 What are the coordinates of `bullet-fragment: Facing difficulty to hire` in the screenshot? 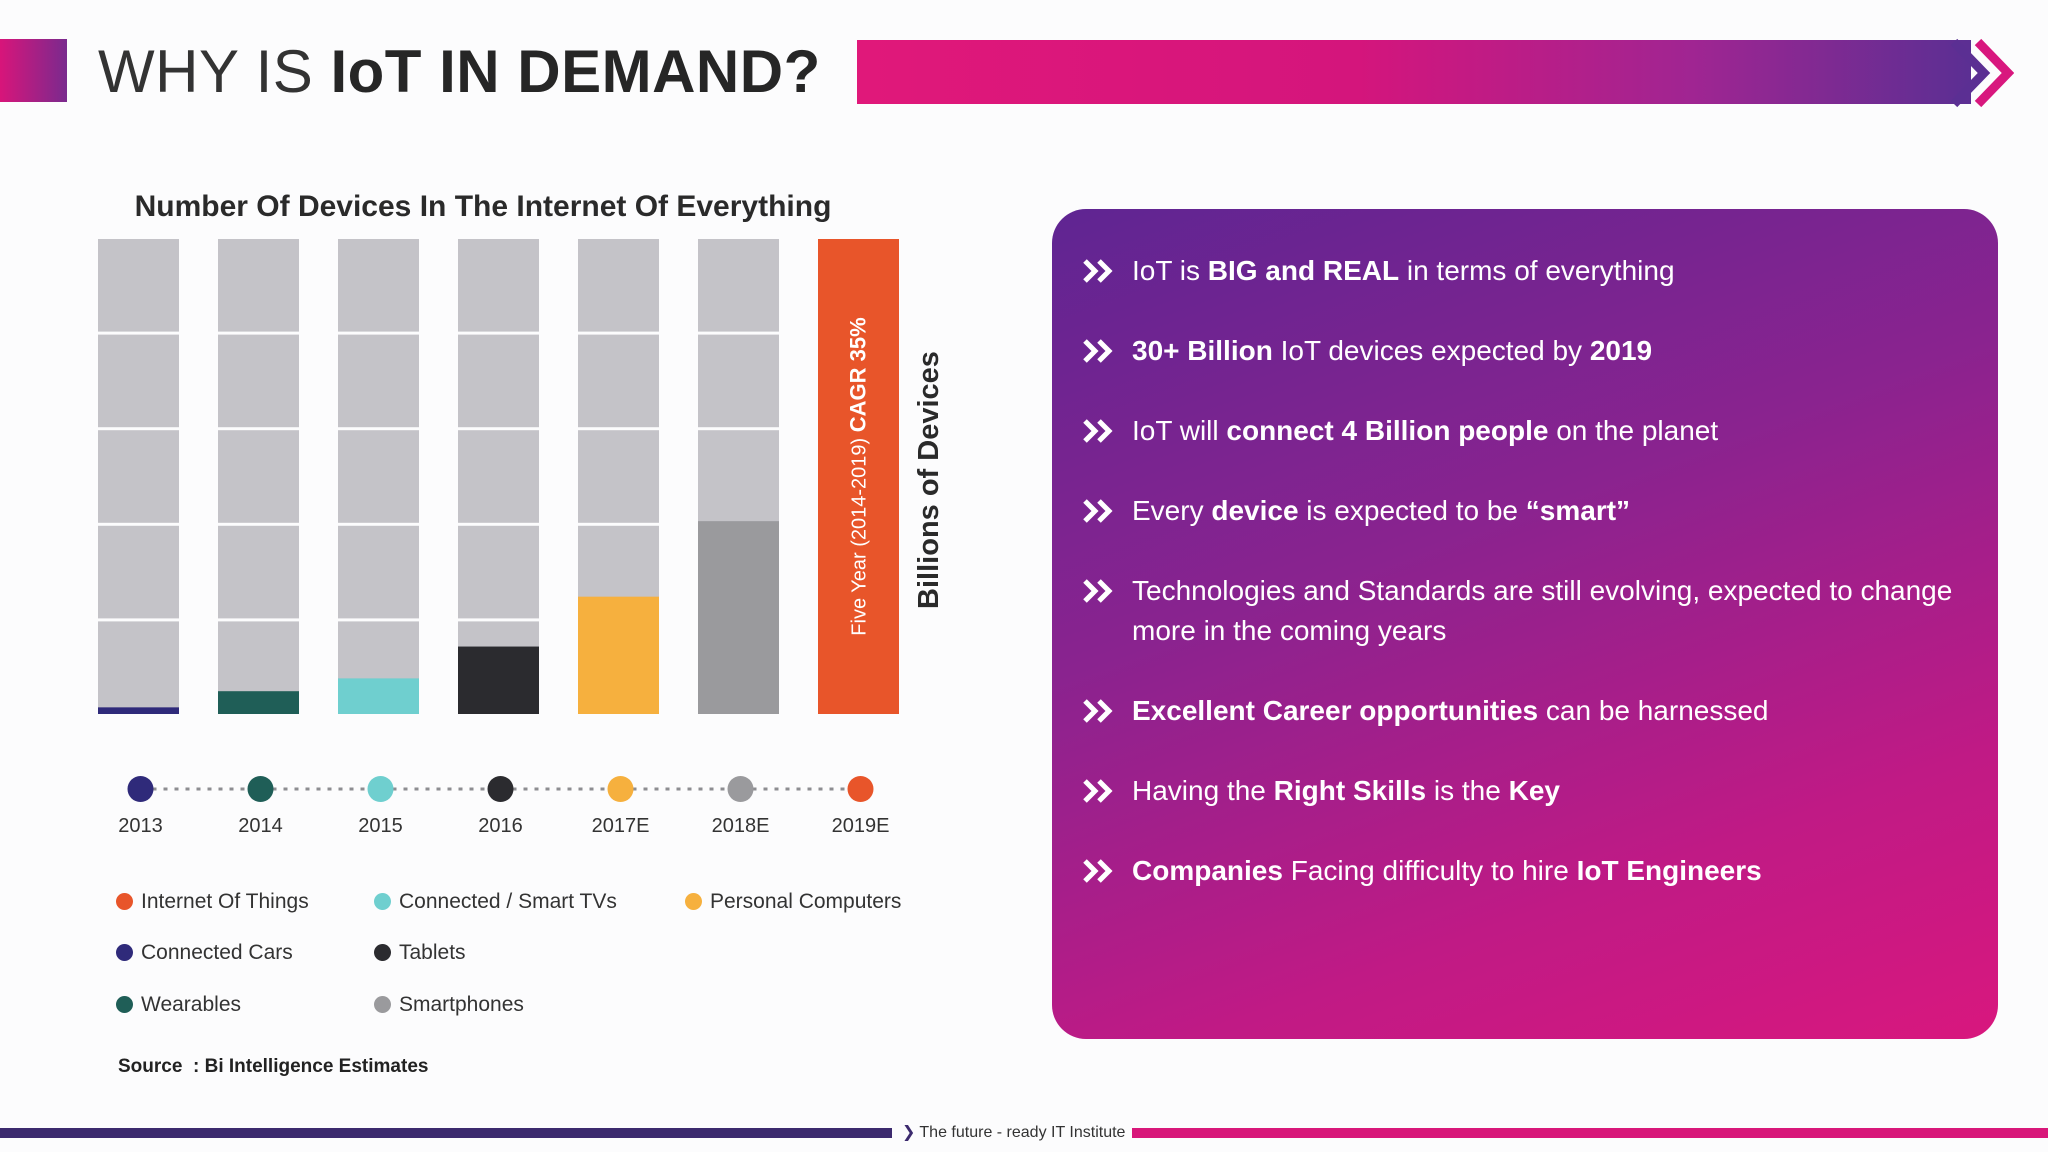 It's located at (1429, 870).